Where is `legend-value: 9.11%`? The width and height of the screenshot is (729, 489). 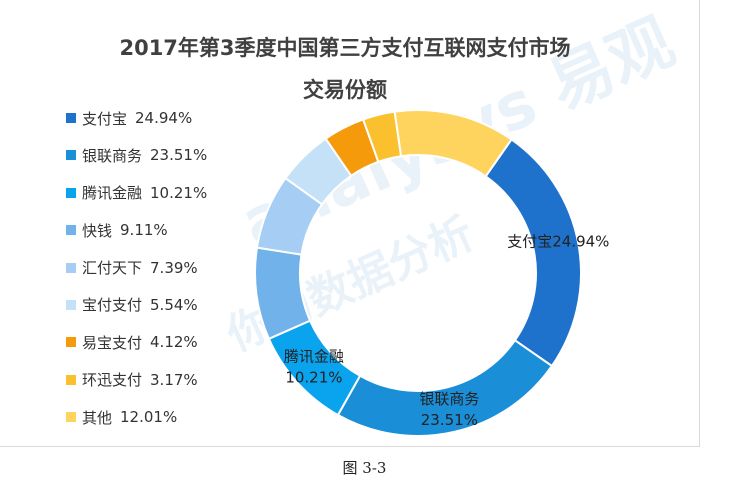
legend-value: 9.11% is located at coordinates (144, 230).